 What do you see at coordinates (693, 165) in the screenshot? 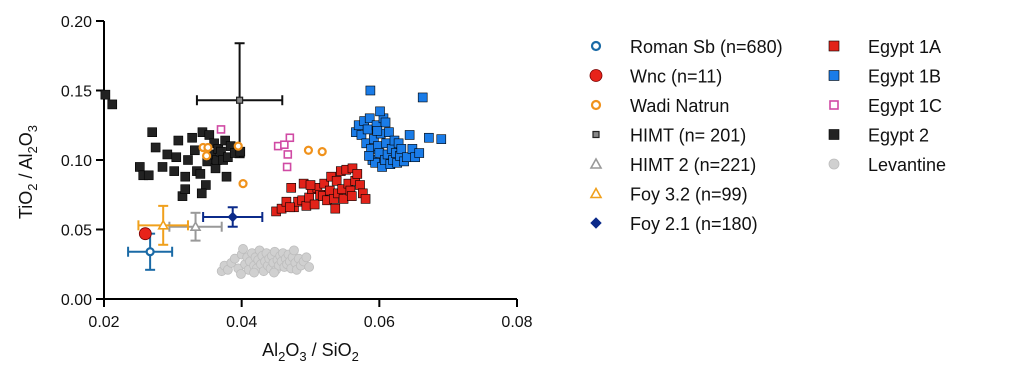
I see `legend-label-himt-2-n-221: HIMT 2 (n=221)` at bounding box center [693, 165].